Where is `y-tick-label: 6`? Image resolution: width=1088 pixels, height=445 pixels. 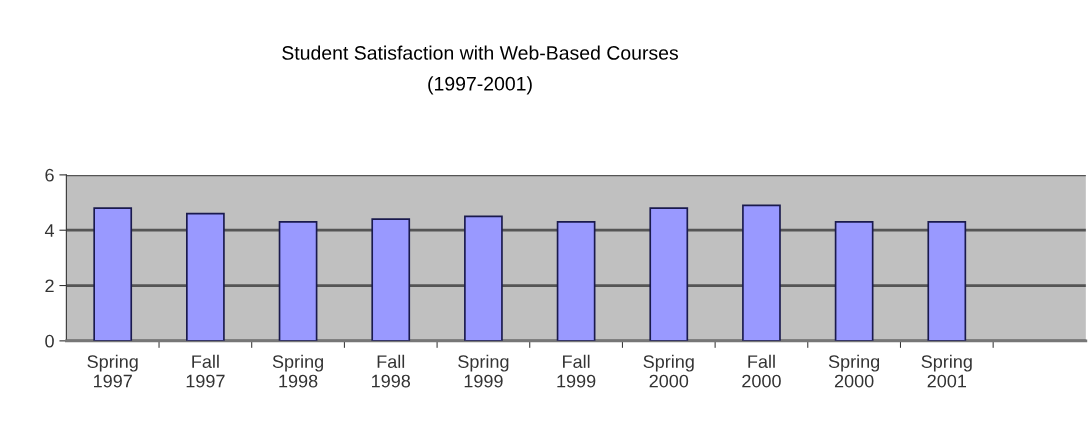
y-tick-label: 6 is located at coordinates (49, 175).